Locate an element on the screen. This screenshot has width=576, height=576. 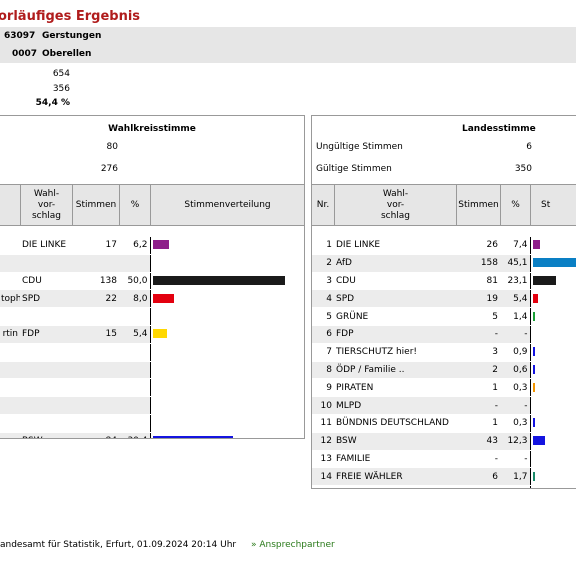
table-row: 9 PIRATEN 1 0,3 is located at coordinates (444, 388).